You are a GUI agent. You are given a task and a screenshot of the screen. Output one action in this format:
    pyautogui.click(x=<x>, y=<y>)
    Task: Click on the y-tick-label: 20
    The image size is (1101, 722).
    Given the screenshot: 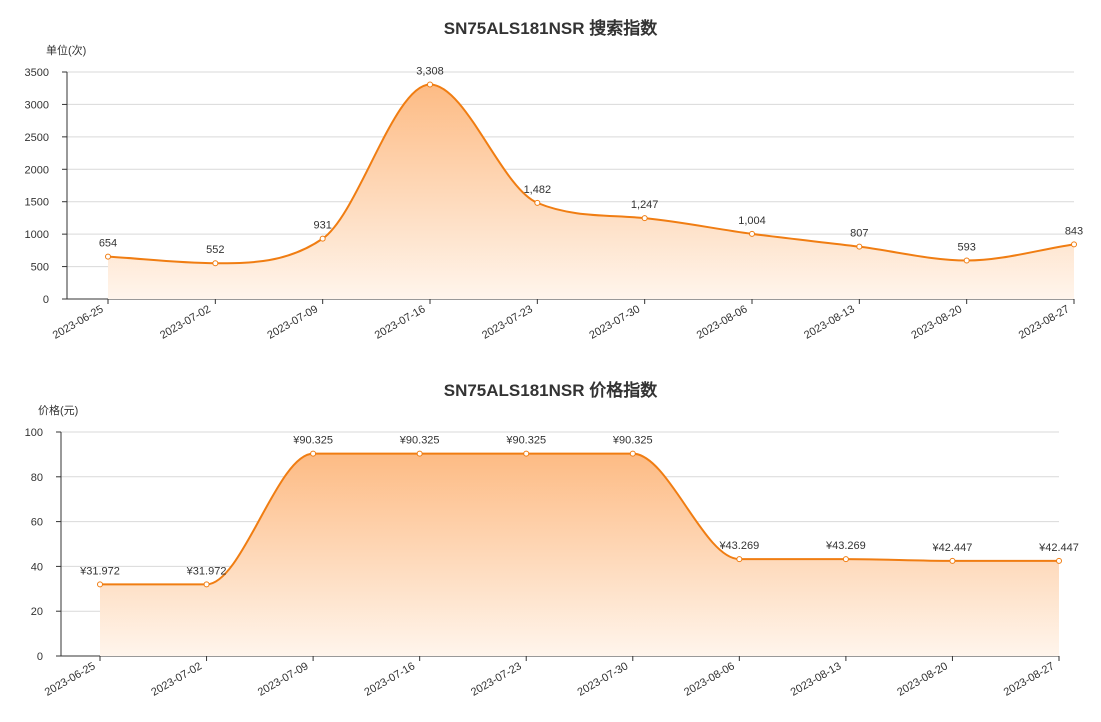 What is the action you would take?
    pyautogui.click(x=37, y=612)
    